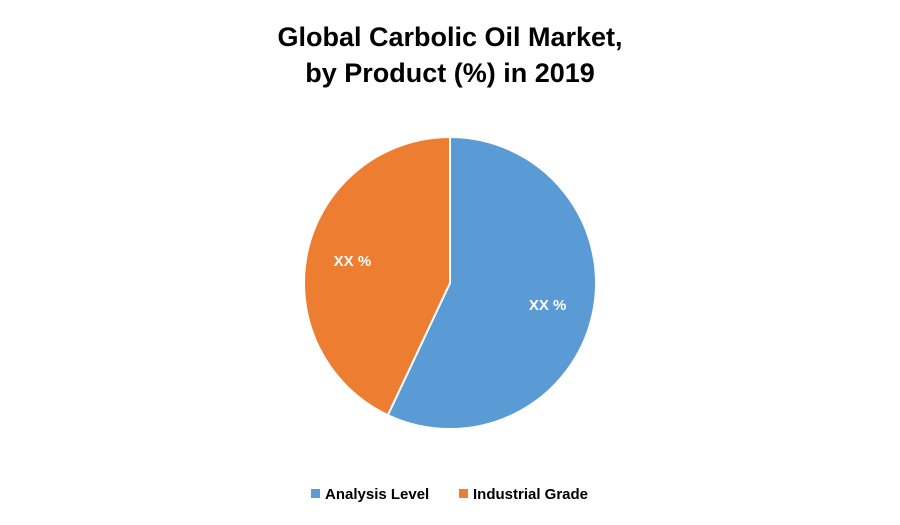  Describe the element at coordinates (353, 261) in the screenshot. I see `data-label-industrial-grade: XX %` at that location.